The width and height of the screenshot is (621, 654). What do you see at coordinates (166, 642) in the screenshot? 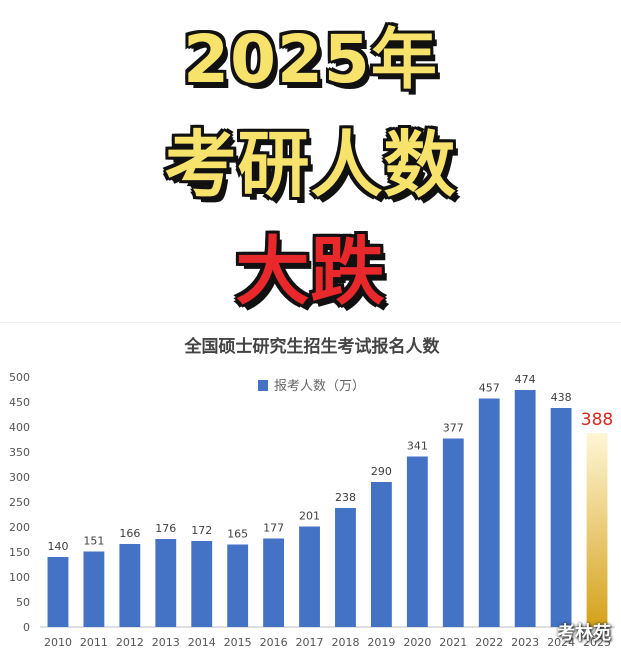
I see `x-tick-label: 2013` at bounding box center [166, 642].